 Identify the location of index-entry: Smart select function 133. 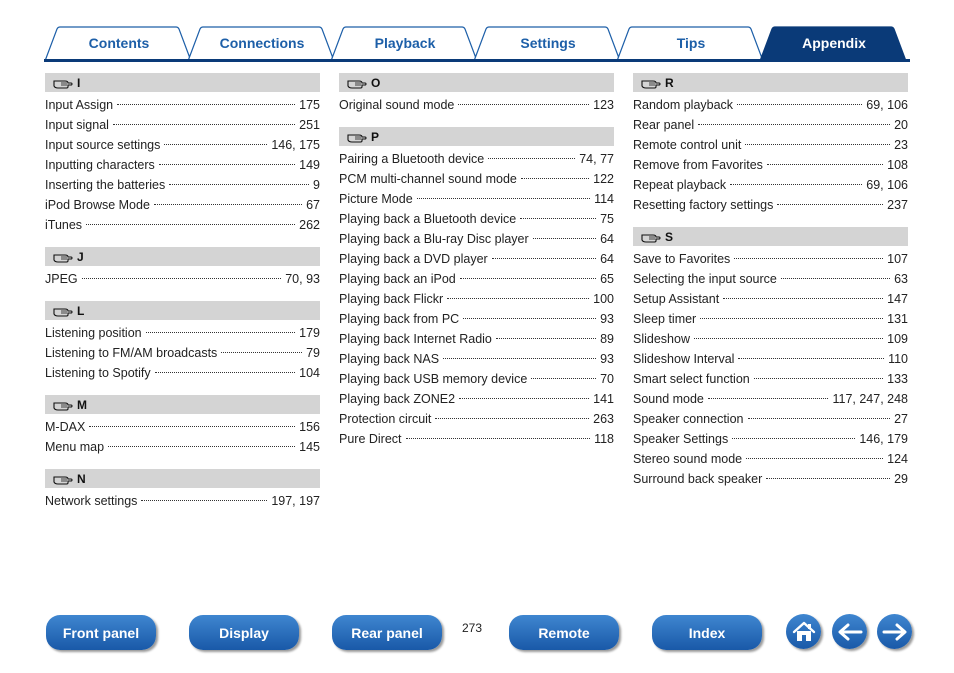
(770, 379).